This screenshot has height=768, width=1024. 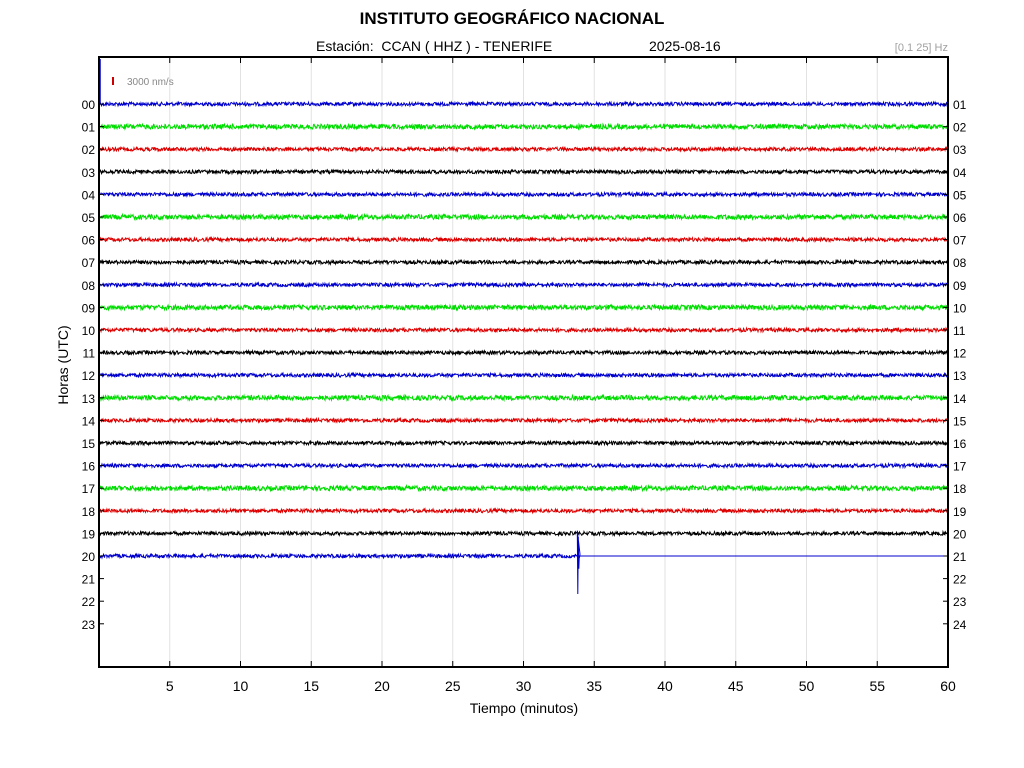 I want to click on date-label: 2025-08-16, so click(x=685, y=46).